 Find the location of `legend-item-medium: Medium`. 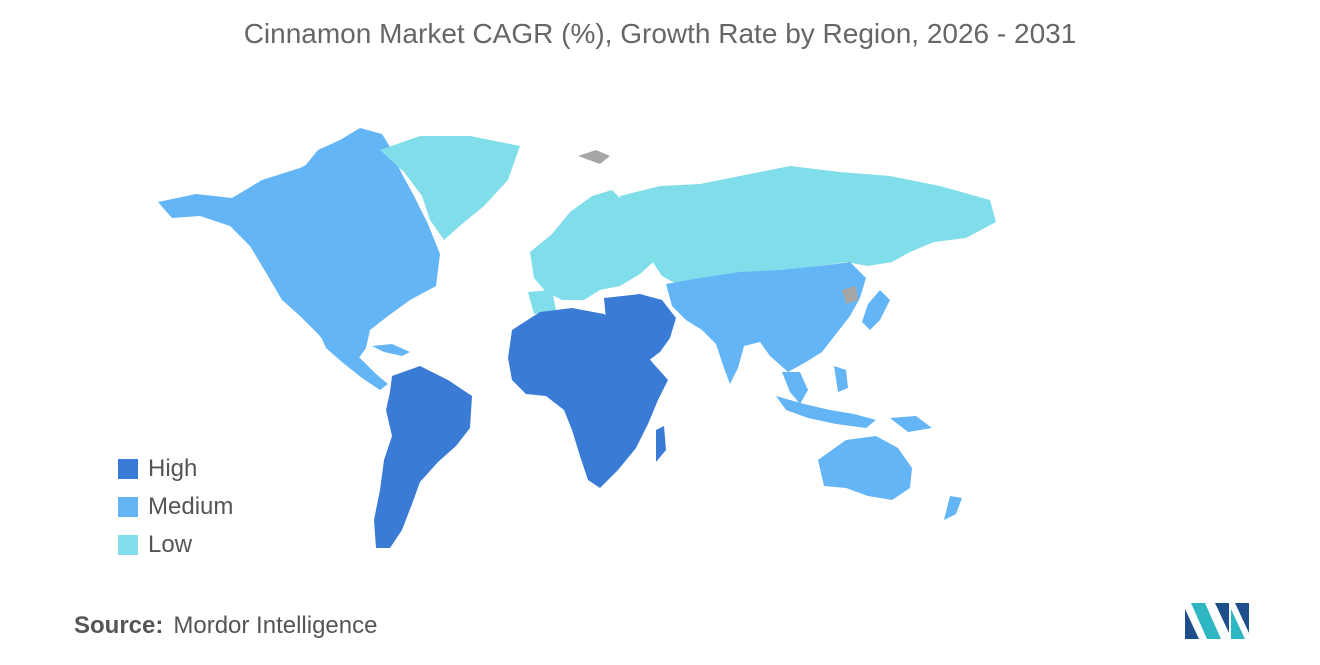

legend-item-medium: Medium is located at coordinates (175, 507).